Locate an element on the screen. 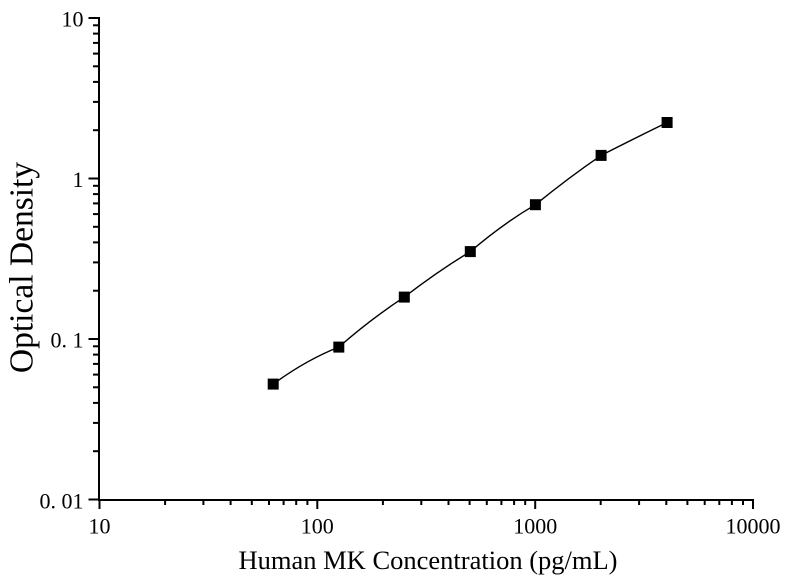 Image resolution: width=791 pixels, height=584 pixels. svg-text: 100 is located at coordinates (317, 526).